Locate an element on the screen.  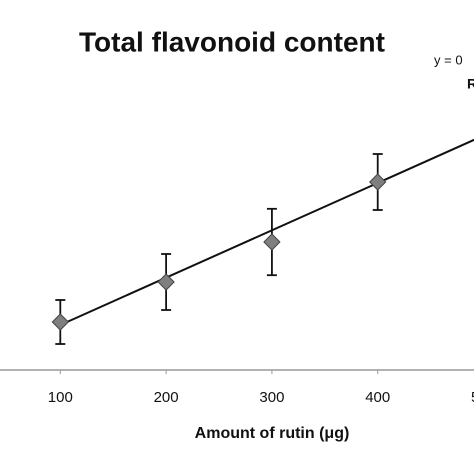
chart-title: Total flavonoid content is located at coordinates (232, 41).